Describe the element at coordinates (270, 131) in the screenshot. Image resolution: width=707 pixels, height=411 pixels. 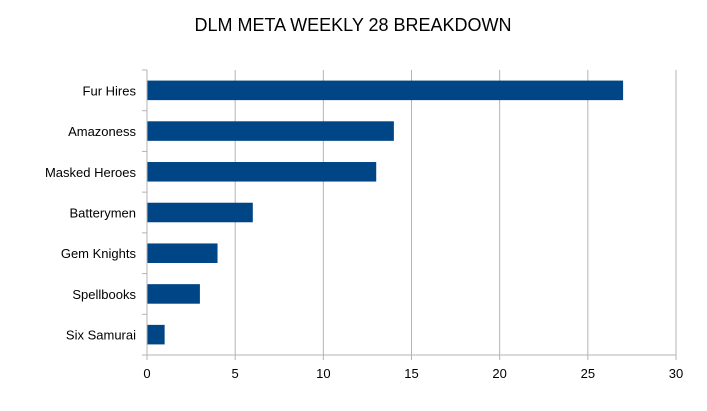
I see `bar-amazoness` at that location.